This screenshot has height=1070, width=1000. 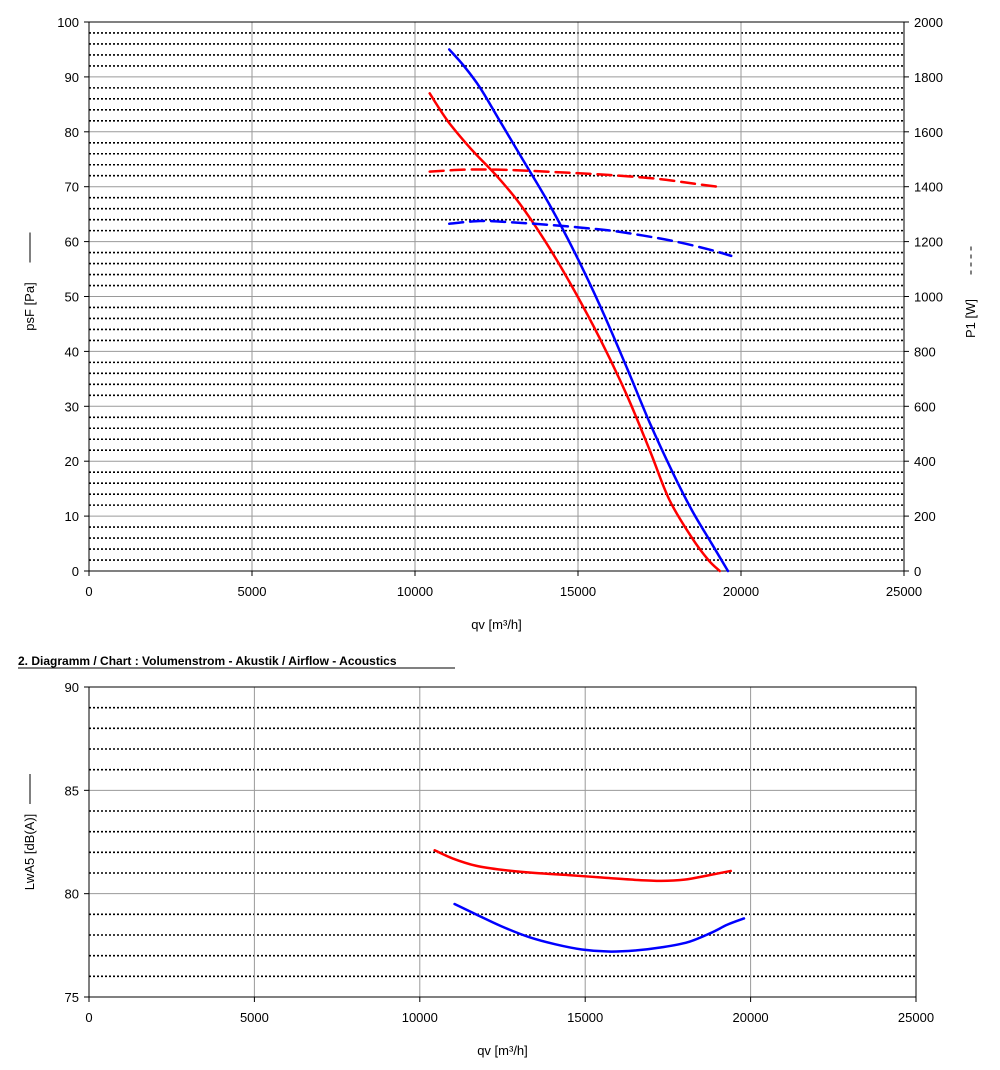 What do you see at coordinates (68, 22) in the screenshot?
I see `y-tick-label: 100` at bounding box center [68, 22].